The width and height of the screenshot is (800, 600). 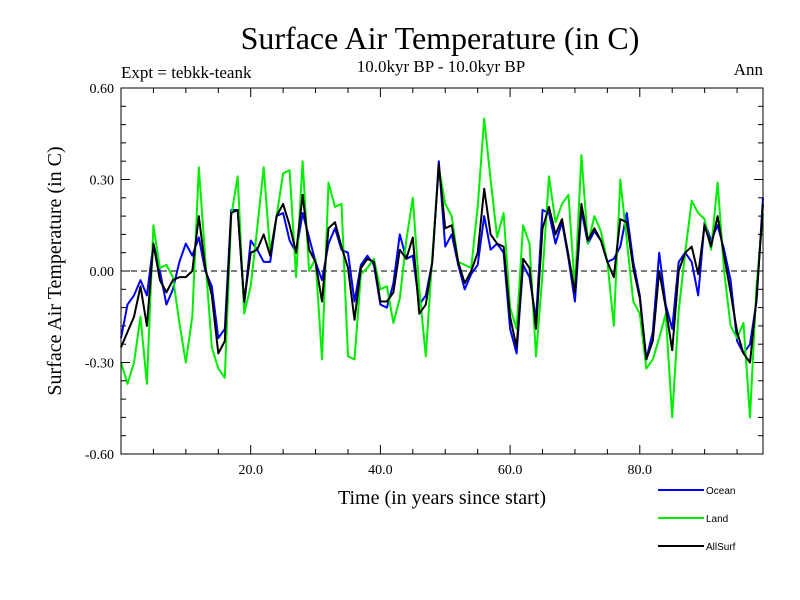 I want to click on y-tick-label: 0.60, so click(x=102, y=89).